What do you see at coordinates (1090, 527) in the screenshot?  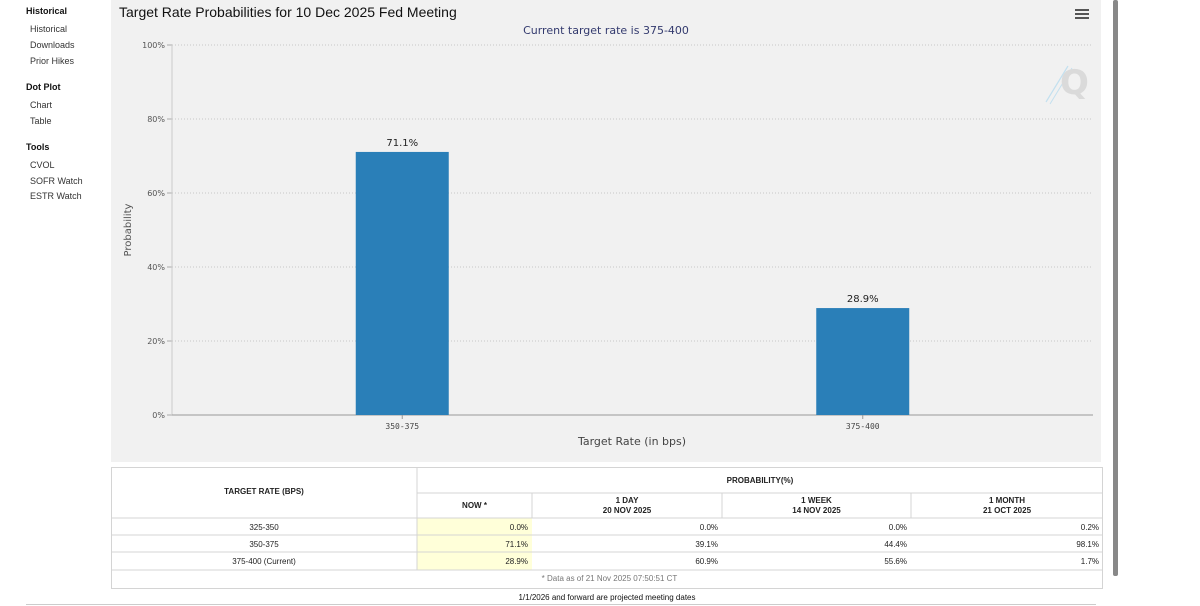 I see `probability-cell: 0.2%` at bounding box center [1090, 527].